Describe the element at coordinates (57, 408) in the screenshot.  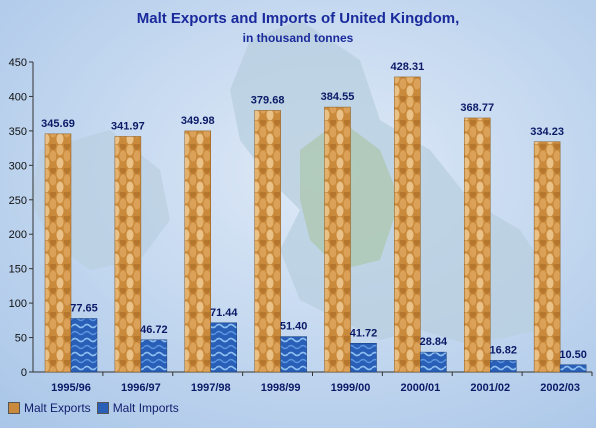
I see `legend-label-exports: Malt Exports` at that location.